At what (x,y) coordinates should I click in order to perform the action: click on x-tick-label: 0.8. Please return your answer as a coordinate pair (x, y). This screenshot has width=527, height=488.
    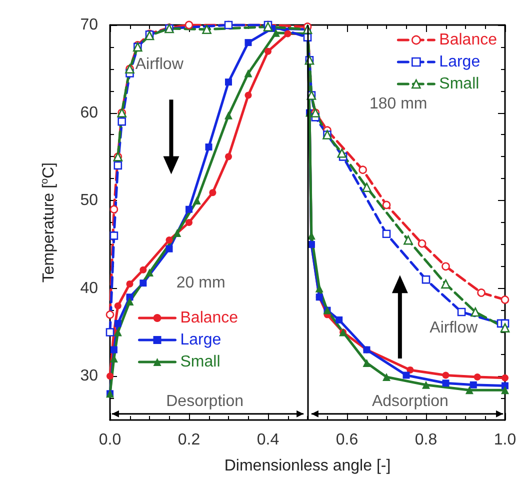
    Looking at the image, I should click on (426, 440).